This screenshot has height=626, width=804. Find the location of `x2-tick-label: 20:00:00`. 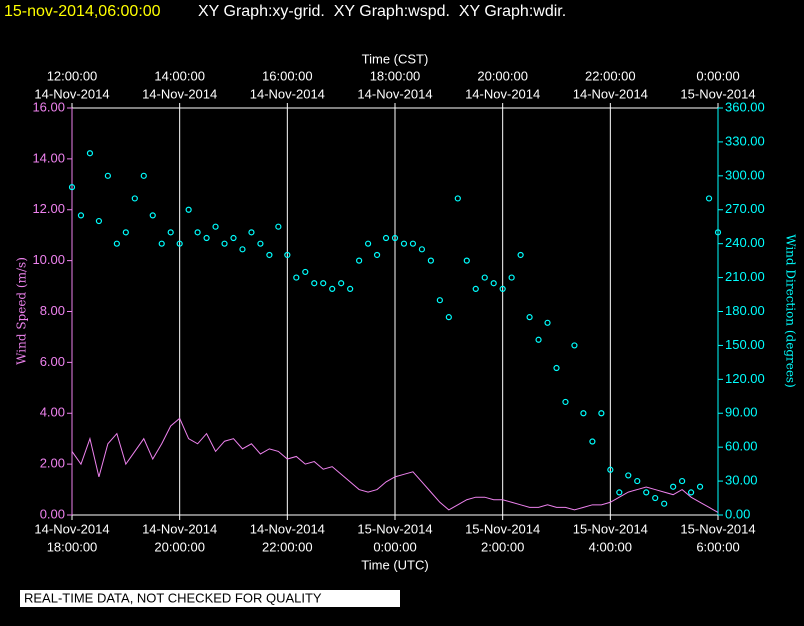

x2-tick-label: 20:00:00 is located at coordinates (502, 75).